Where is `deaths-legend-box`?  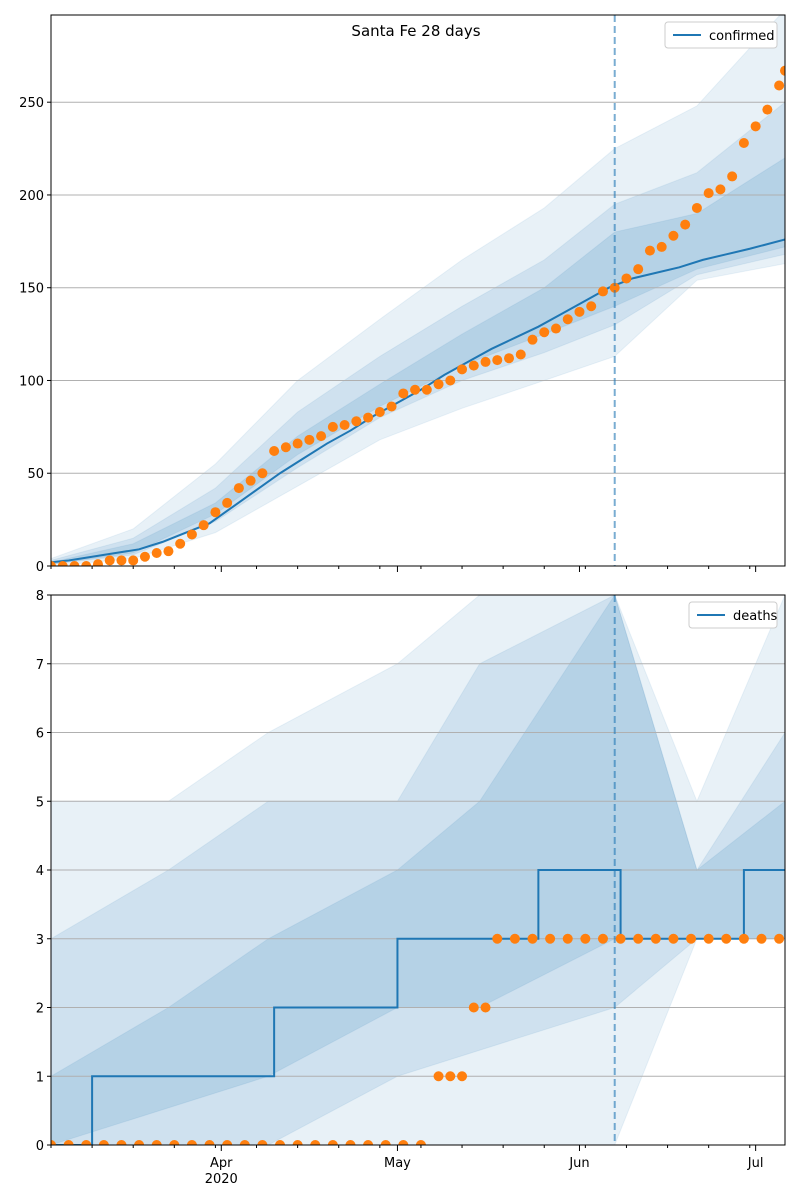 deaths-legend-box is located at coordinates (733, 615).